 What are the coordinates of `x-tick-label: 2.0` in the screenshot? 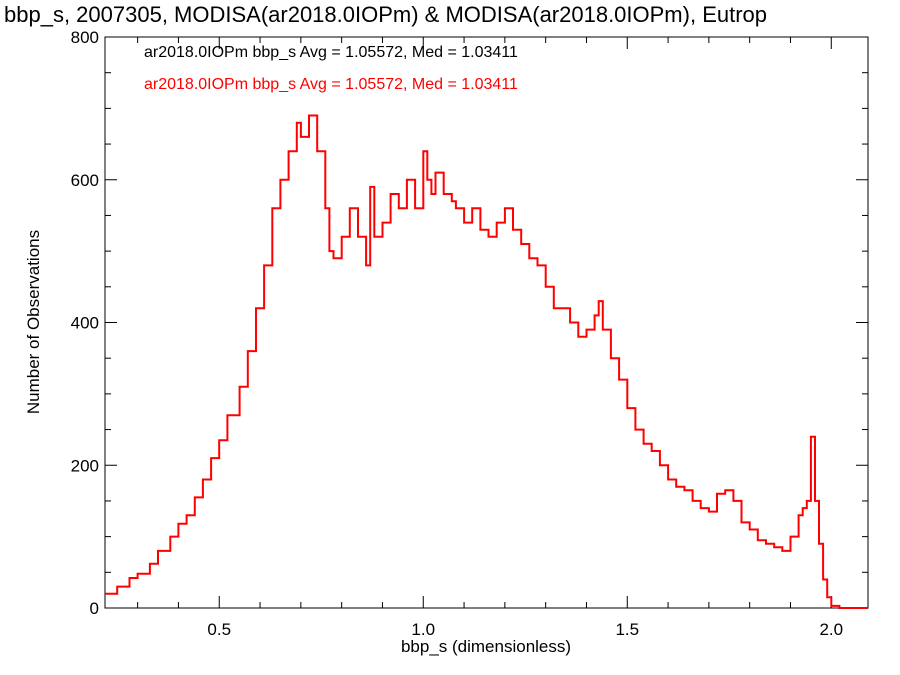 It's located at (831, 629).